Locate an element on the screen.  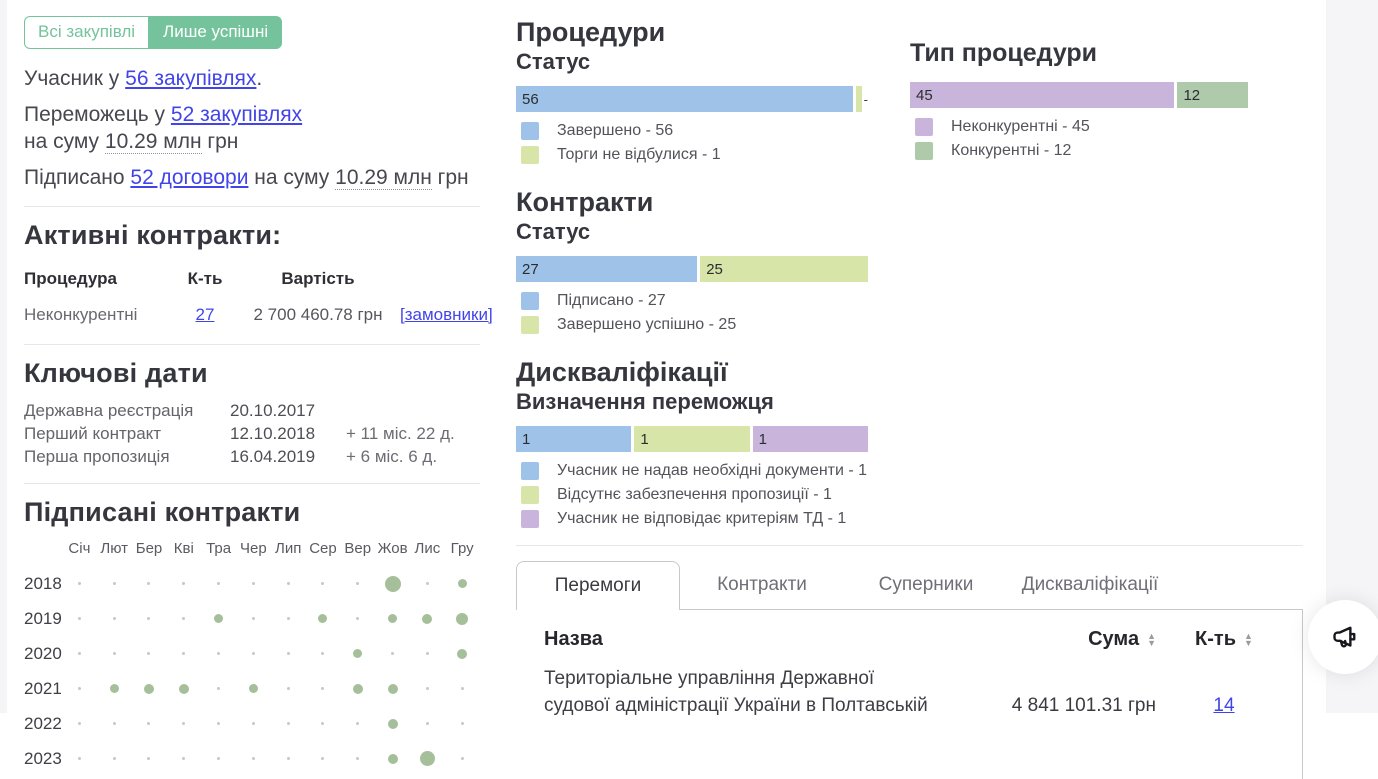
purchases-filter-toggle: Всі закупівлі Лише успішні is located at coordinates (153, 32).